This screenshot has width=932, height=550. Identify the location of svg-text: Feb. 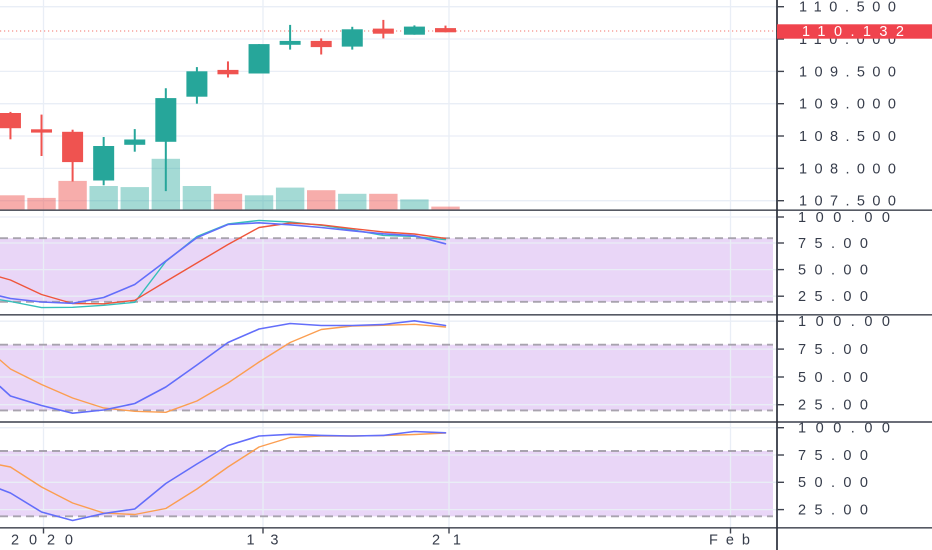
(729, 541).